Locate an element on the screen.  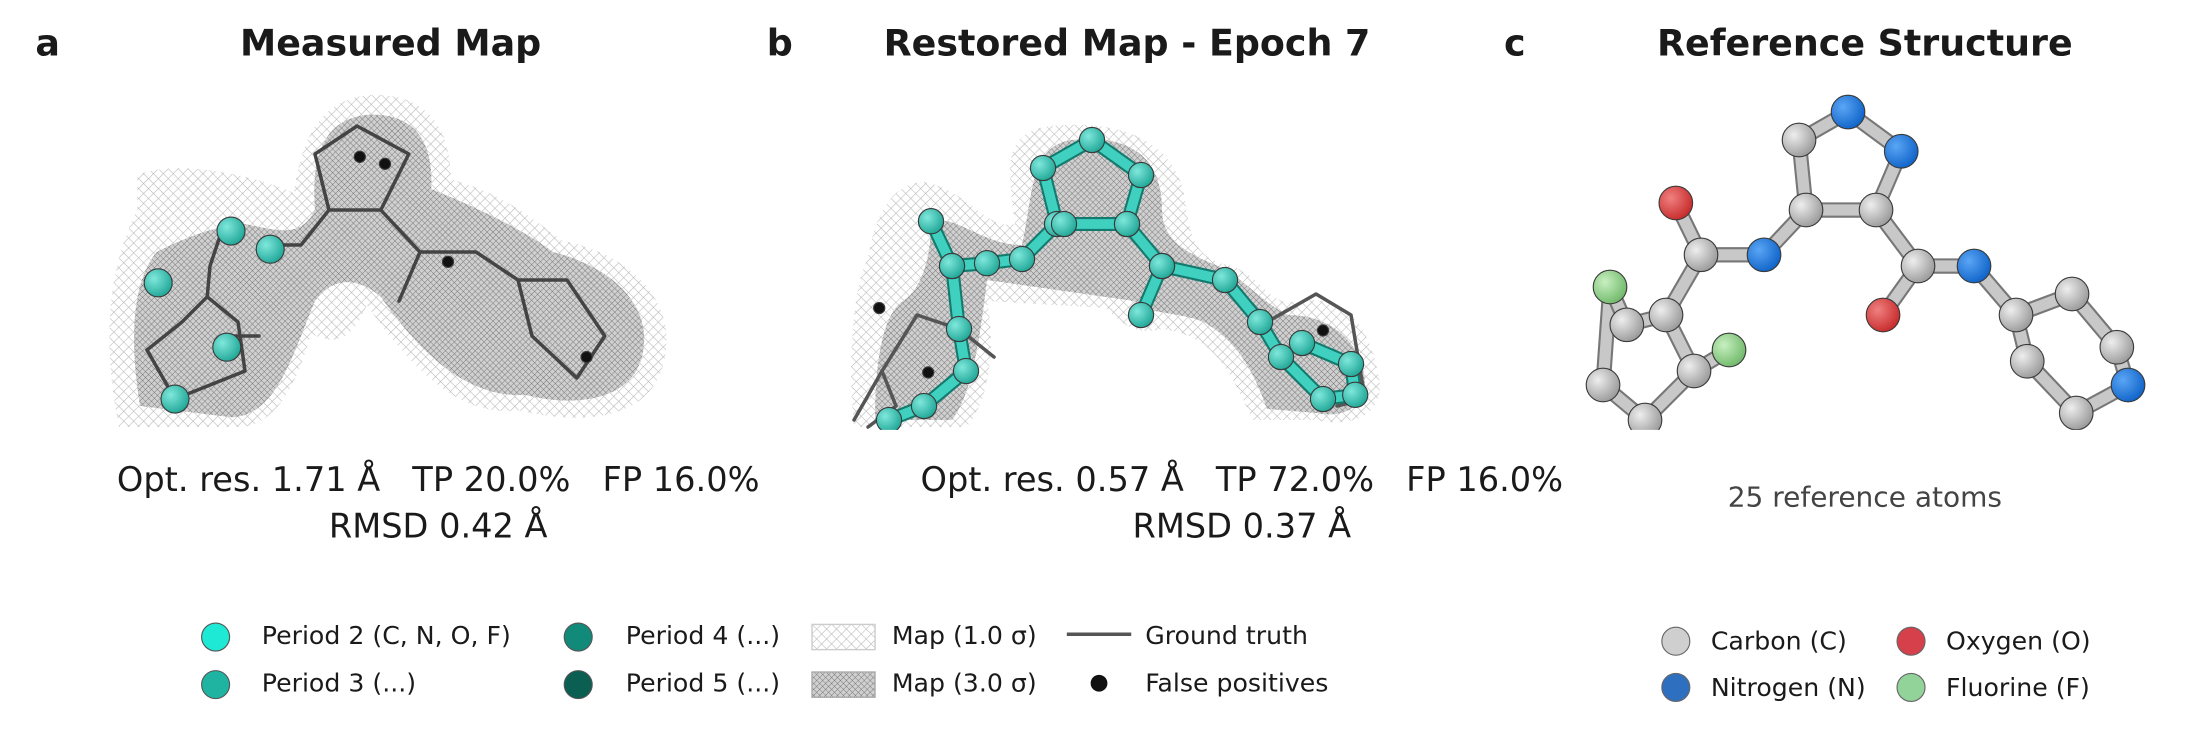
legend-label: False positives is located at coordinates (1236, 683).